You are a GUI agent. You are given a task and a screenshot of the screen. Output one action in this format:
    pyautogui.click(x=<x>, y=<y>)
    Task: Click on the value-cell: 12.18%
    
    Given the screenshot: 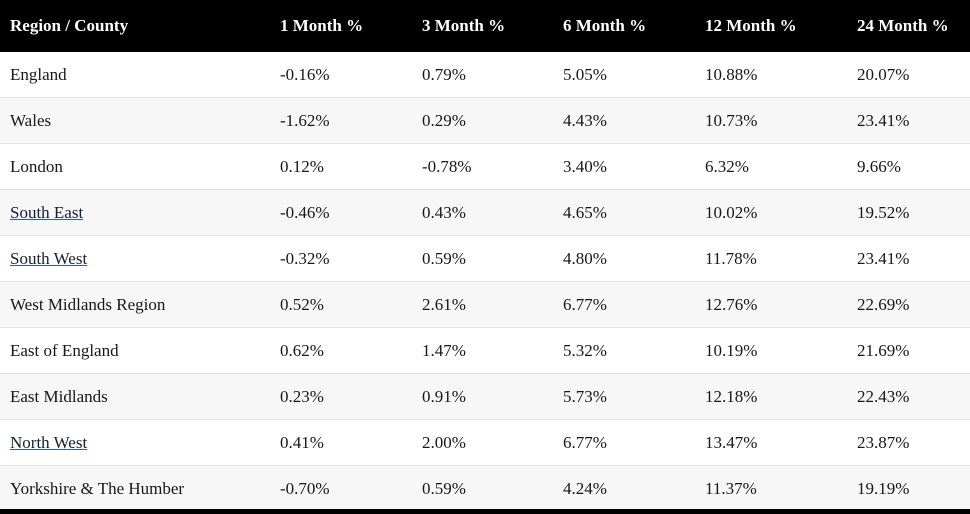 What is the action you would take?
    pyautogui.click(x=771, y=396)
    